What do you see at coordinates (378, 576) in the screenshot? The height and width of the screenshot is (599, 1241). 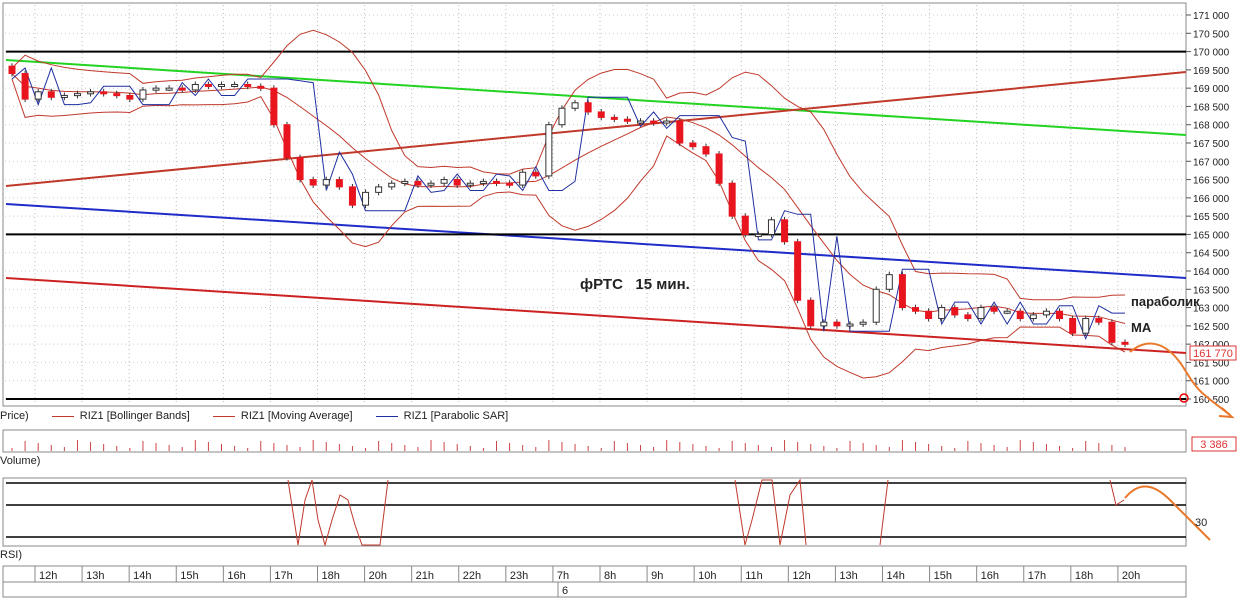 I see `time-tick-label: 20h` at bounding box center [378, 576].